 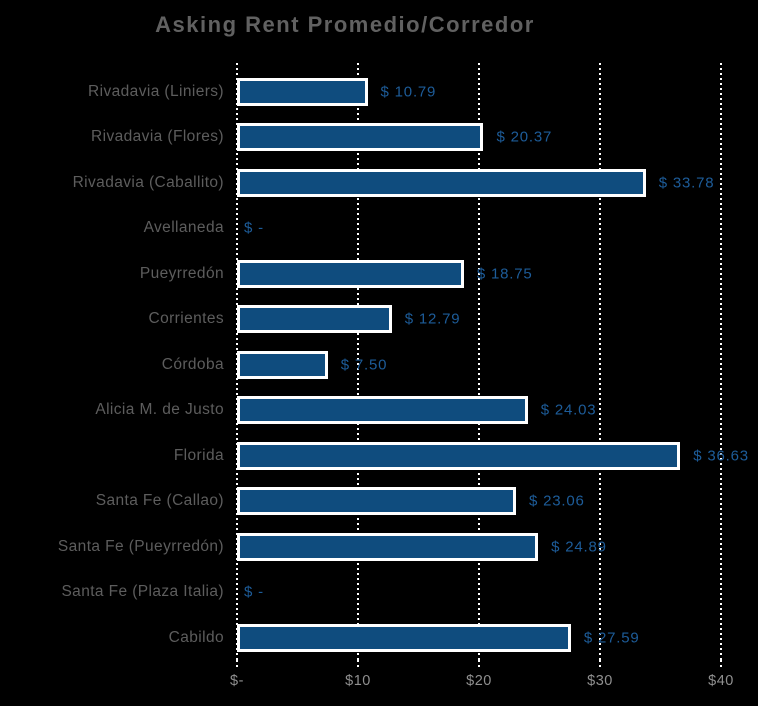 I want to click on category-label: Avellaneda, so click(x=183, y=228).